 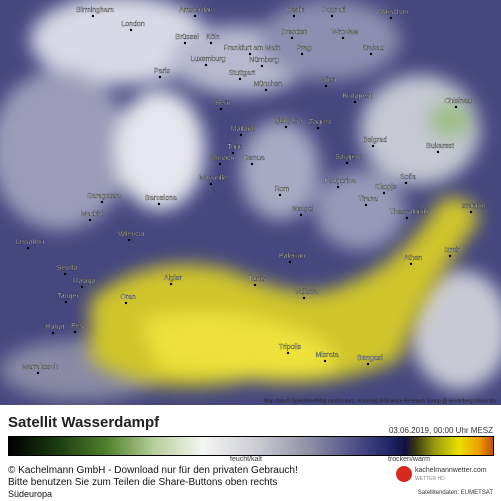 What do you see at coordinates (252, 48) in the screenshot?
I see `city-label: Frankfurt am Main` at bounding box center [252, 48].